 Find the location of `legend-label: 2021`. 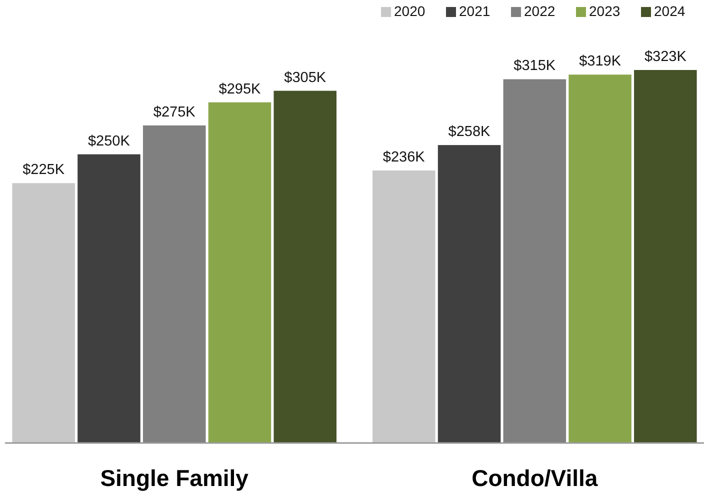

legend-label: 2021 is located at coordinates (474, 11).